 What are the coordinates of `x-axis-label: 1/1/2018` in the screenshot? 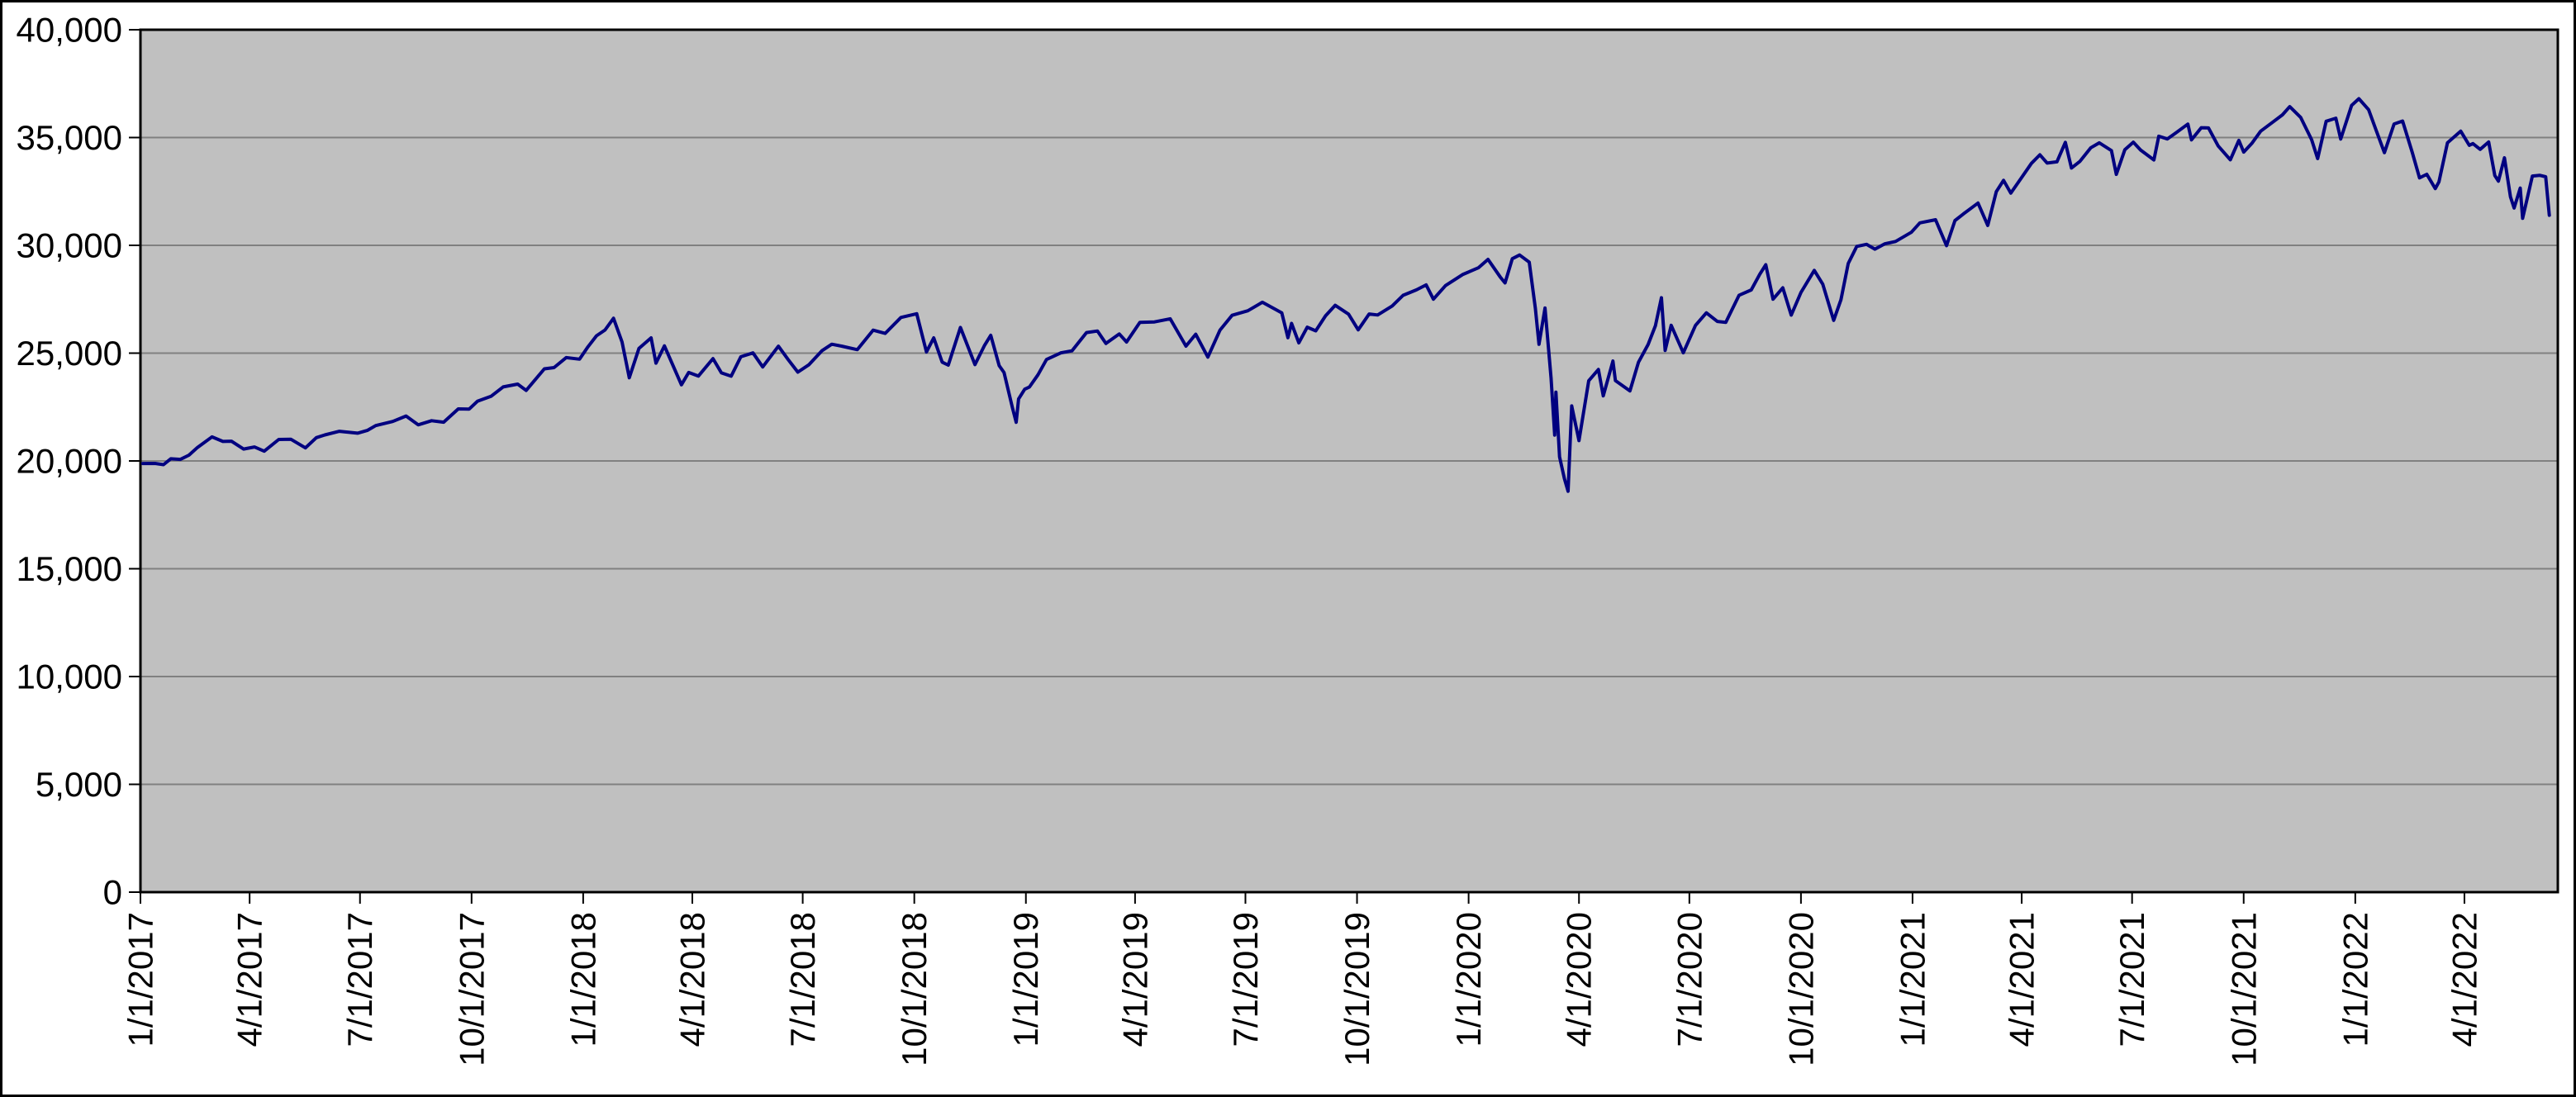 It's located at (582, 979).